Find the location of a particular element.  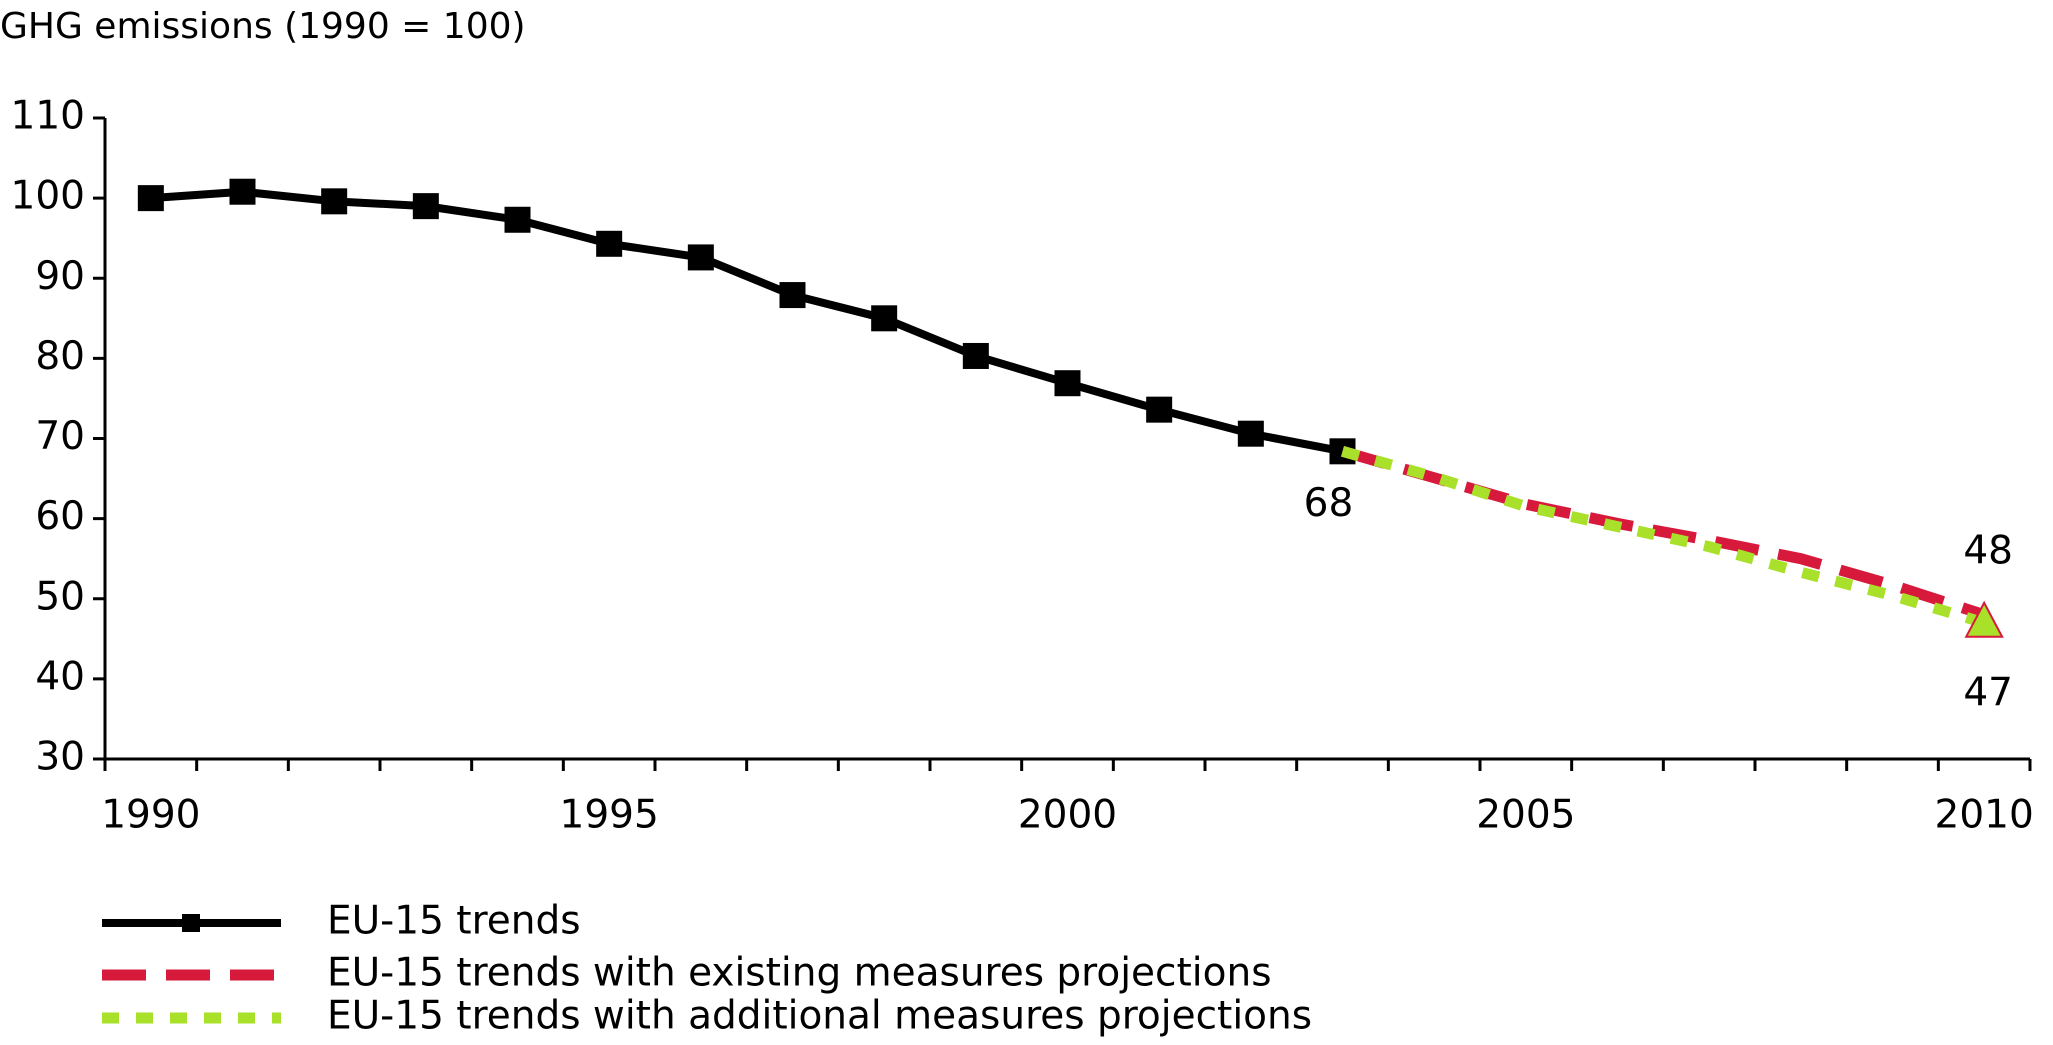

x-tick-label: 1990 is located at coordinates (150, 815).